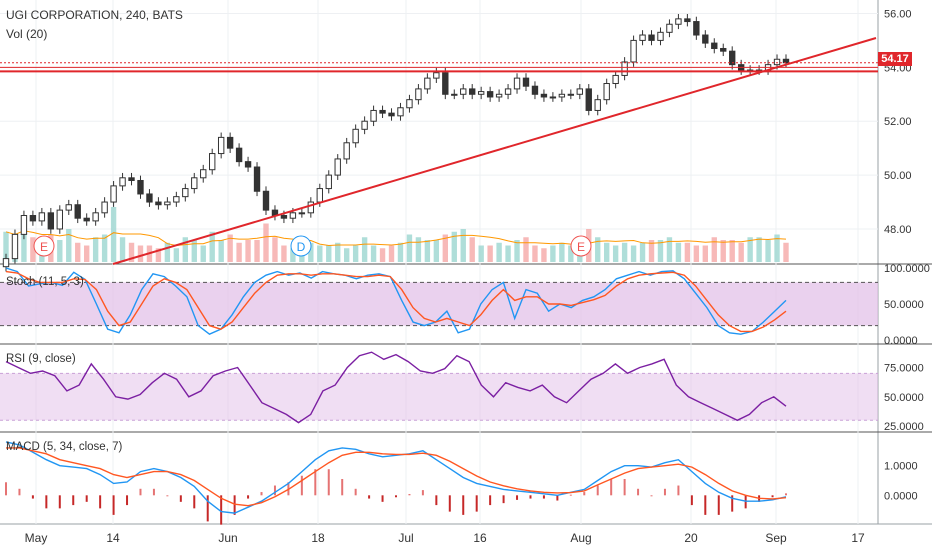 The image size is (932, 555). Describe the element at coordinates (36, 538) in the screenshot. I see `x-tick-label: May` at that location.